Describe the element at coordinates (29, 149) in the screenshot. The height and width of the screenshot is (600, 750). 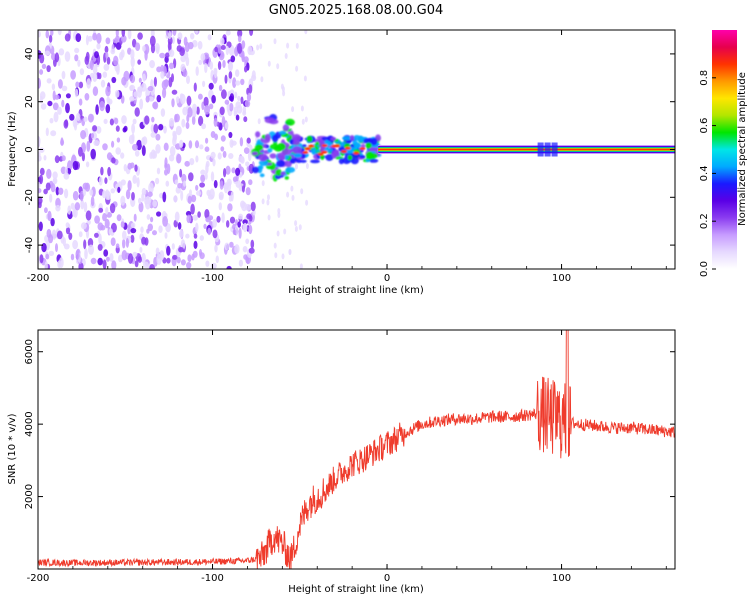
I see `y-tick-label: 0` at that location.